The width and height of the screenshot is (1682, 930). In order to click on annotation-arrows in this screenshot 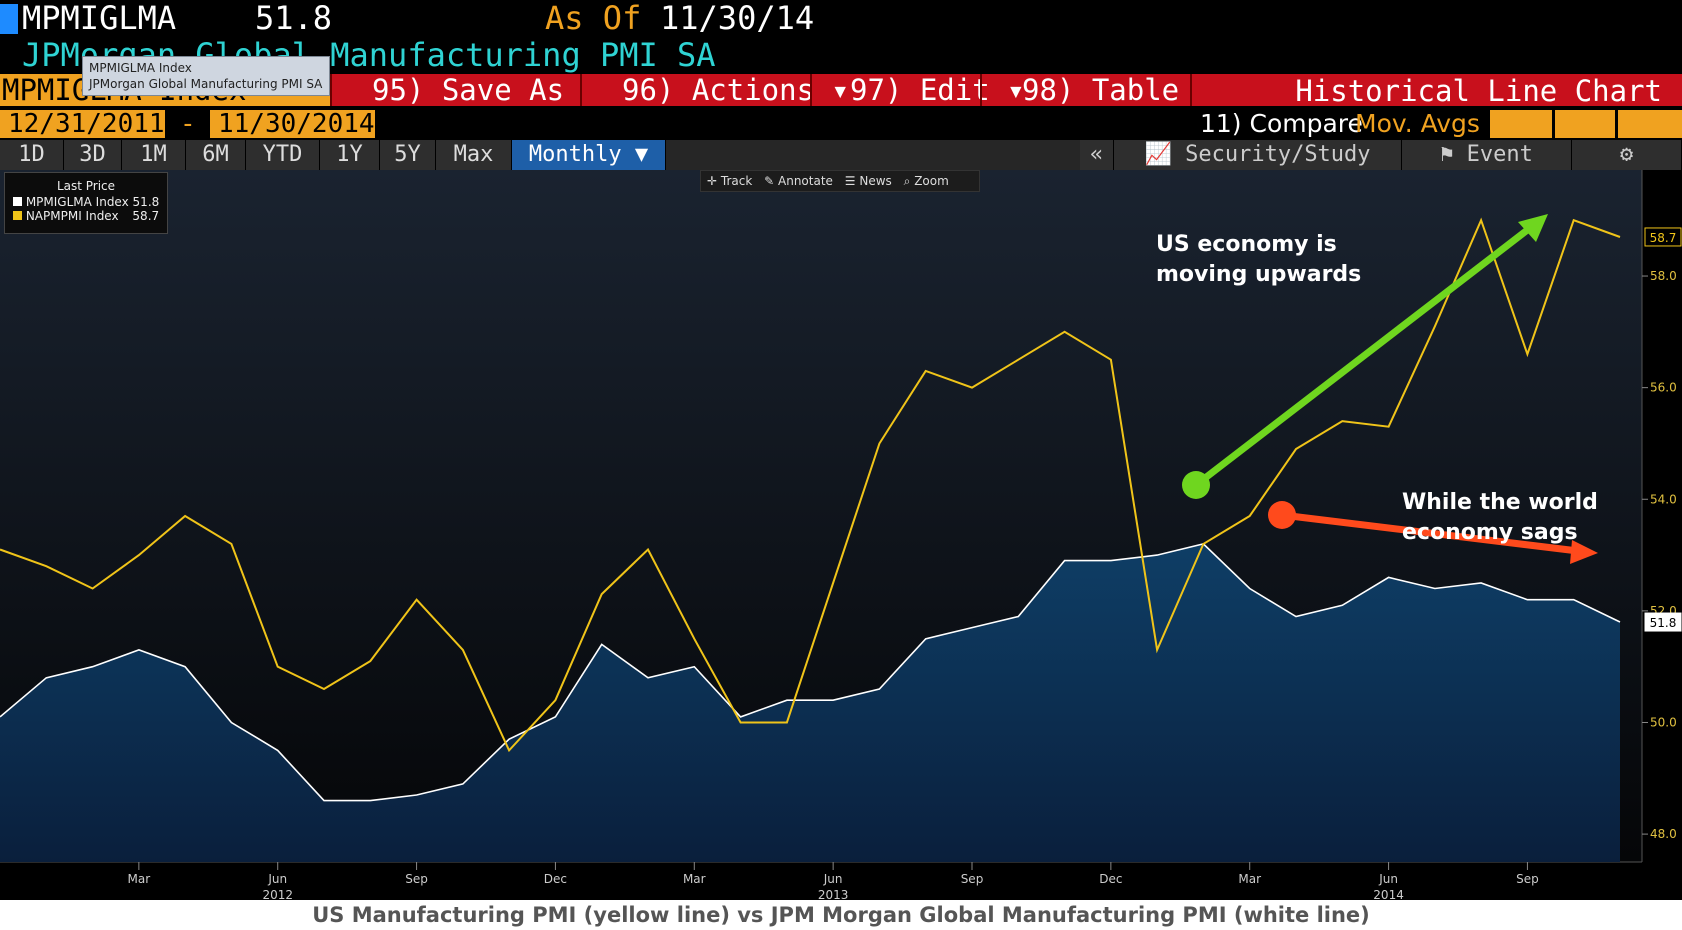, I will do `click(1390, 389)`.